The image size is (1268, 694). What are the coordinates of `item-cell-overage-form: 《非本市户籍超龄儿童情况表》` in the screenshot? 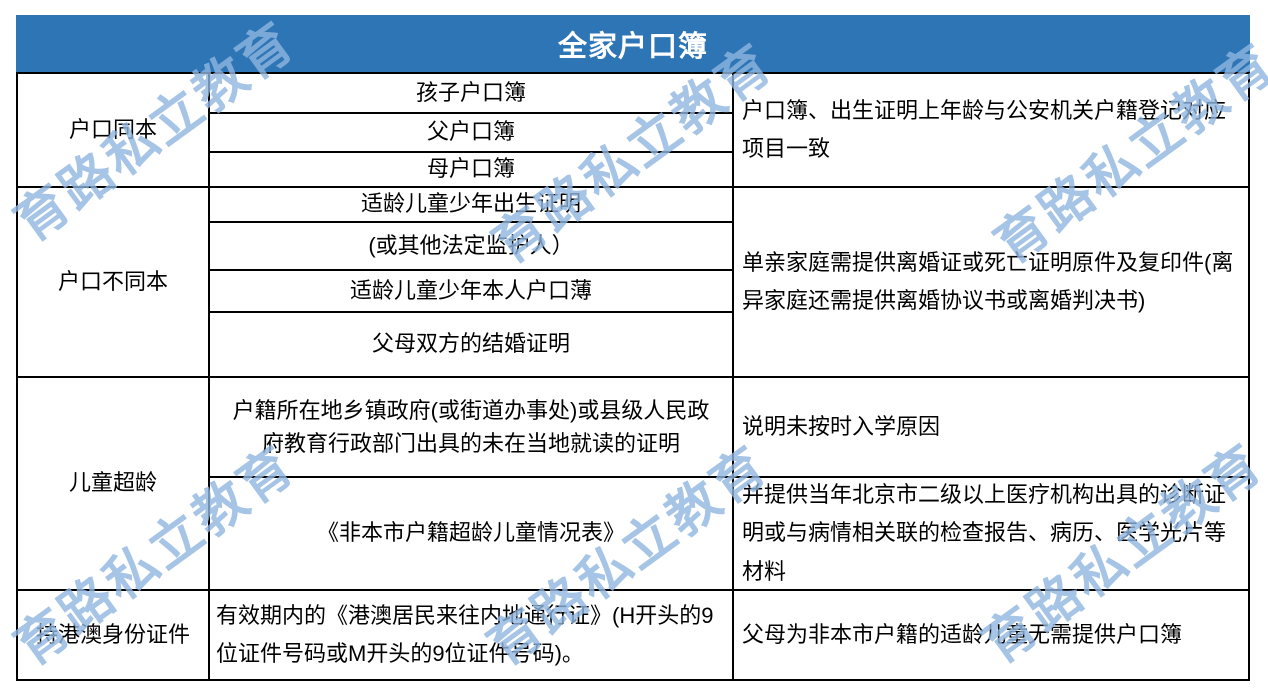 It's located at (471, 533).